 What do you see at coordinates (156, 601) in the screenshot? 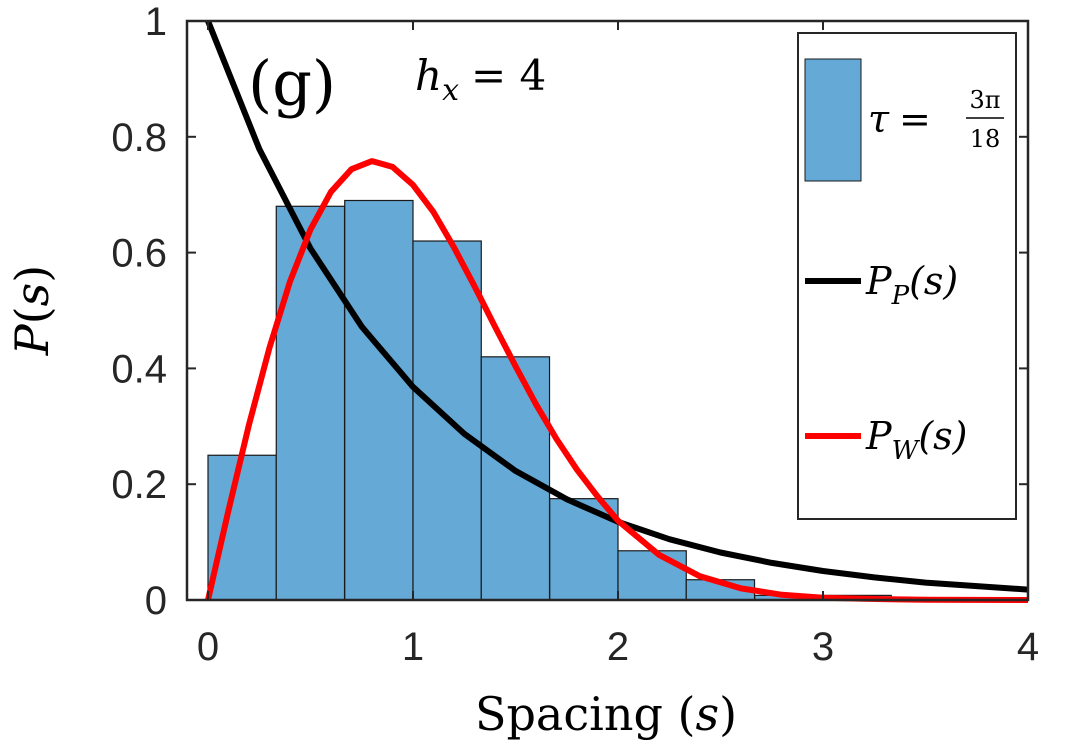
I see `y-tick-label: 0` at bounding box center [156, 601].